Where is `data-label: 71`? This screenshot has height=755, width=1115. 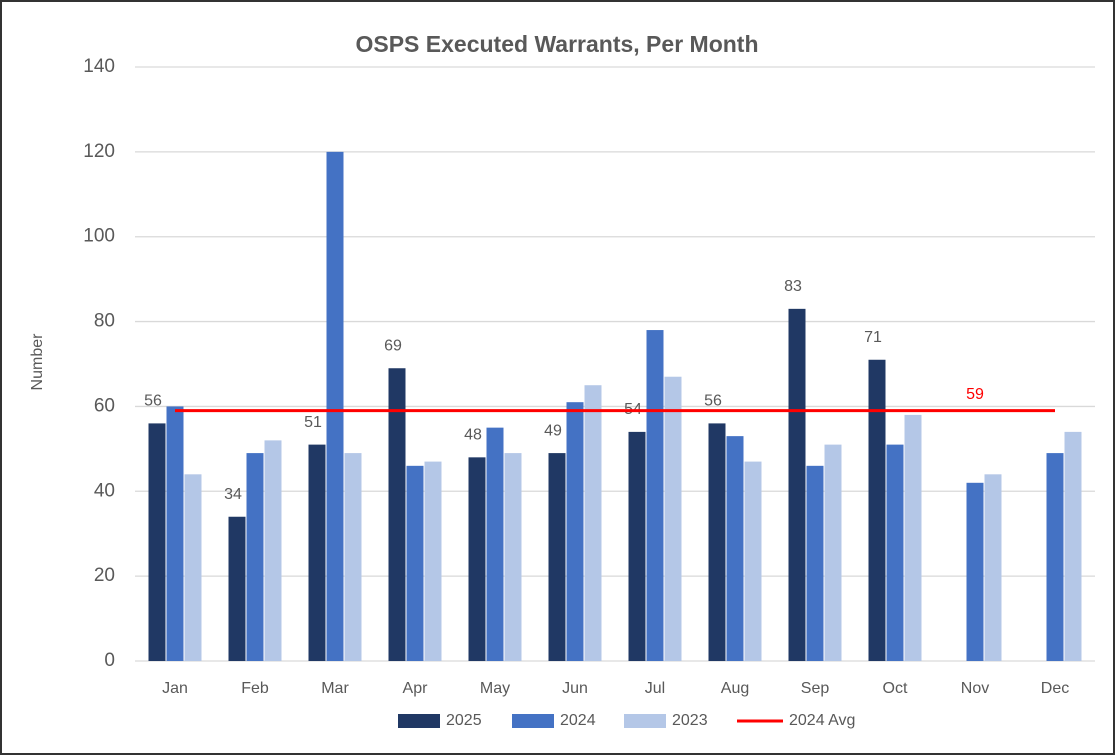 data-label: 71 is located at coordinates (873, 337).